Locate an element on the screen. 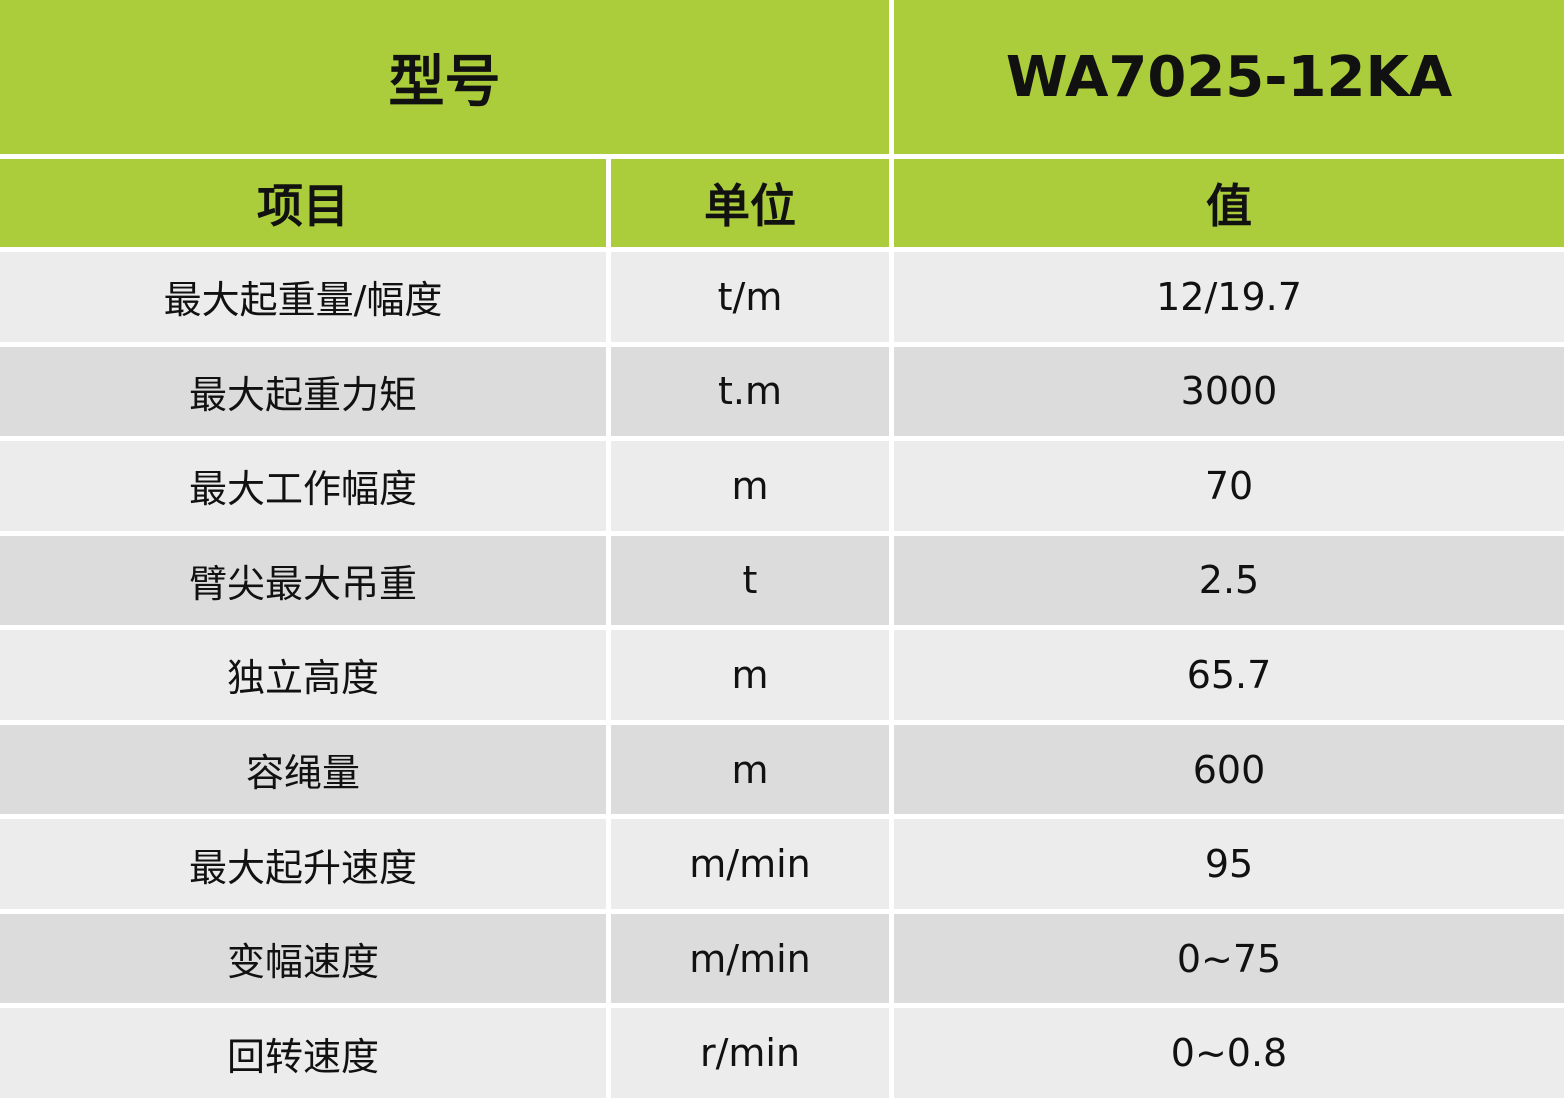 This screenshot has width=1564, height=1098. table-cell-item: 最大起重量/幅度 is located at coordinates (303, 297).